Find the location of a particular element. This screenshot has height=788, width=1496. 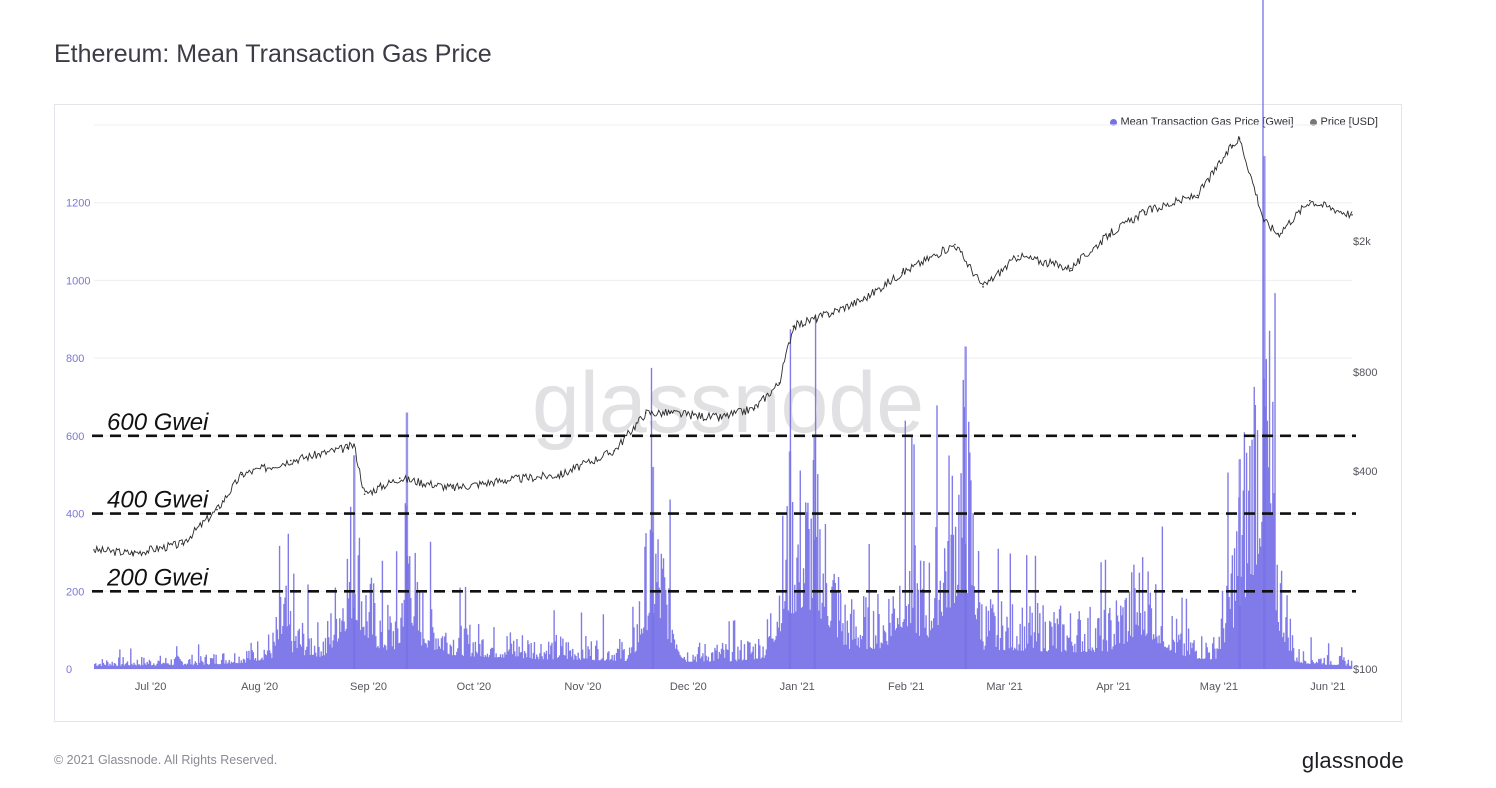

page-title: Ethereum: Mean Transaction Gas Price is located at coordinates (273, 54).